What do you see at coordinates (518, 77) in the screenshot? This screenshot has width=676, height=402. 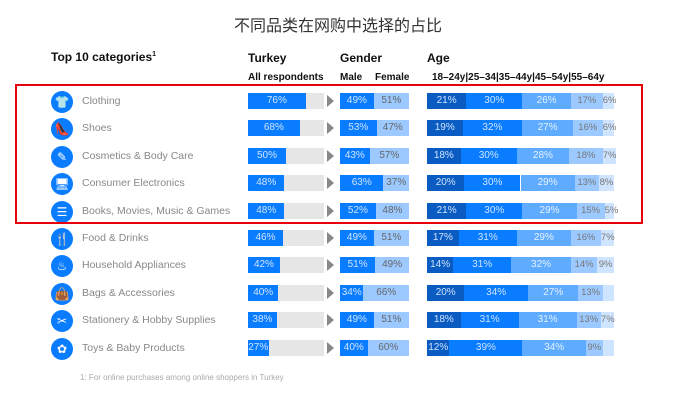 I see `age-groups-header: 18–24y|25–34|35–44y|45–54y|55–64y` at bounding box center [518, 77].